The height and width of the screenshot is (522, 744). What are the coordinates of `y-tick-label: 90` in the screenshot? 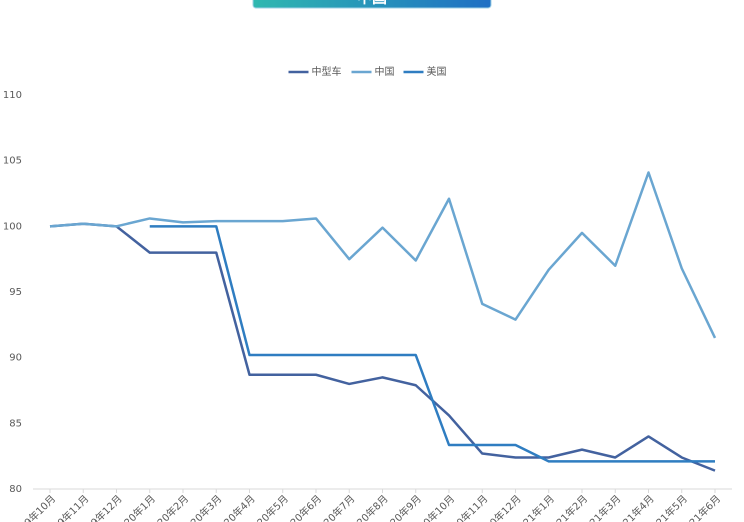 It's located at (15, 358).